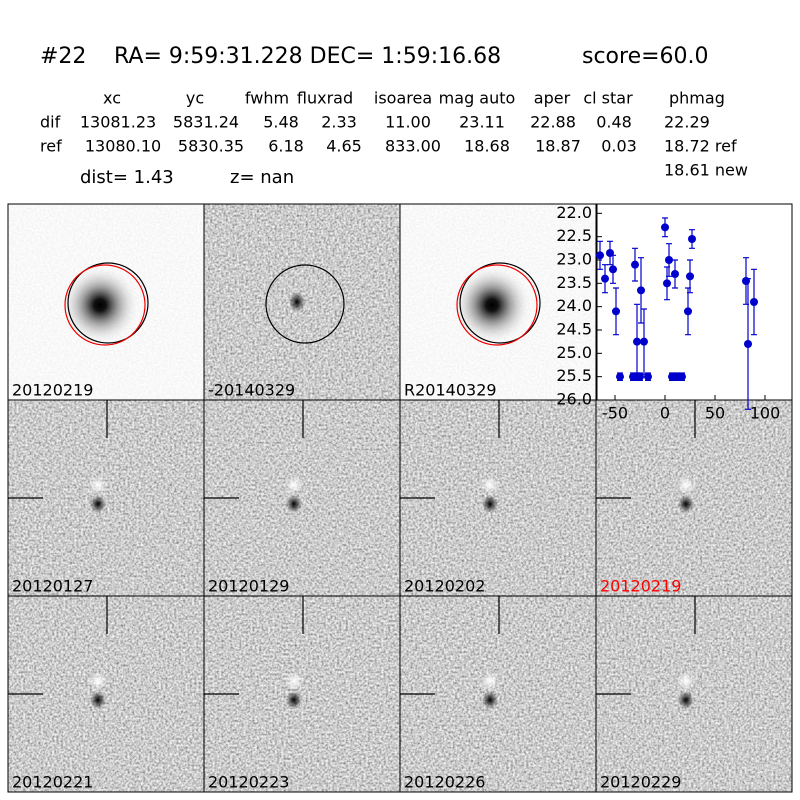 This screenshot has width=800, height=800. Describe the element at coordinates (477, 98) in the screenshot. I see `column-header: mag auto` at that location.